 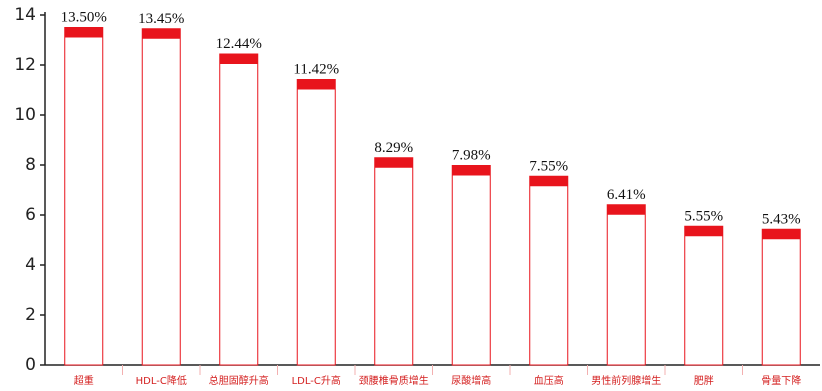 I want to click on x-tick-label: 血压高, so click(x=549, y=380).